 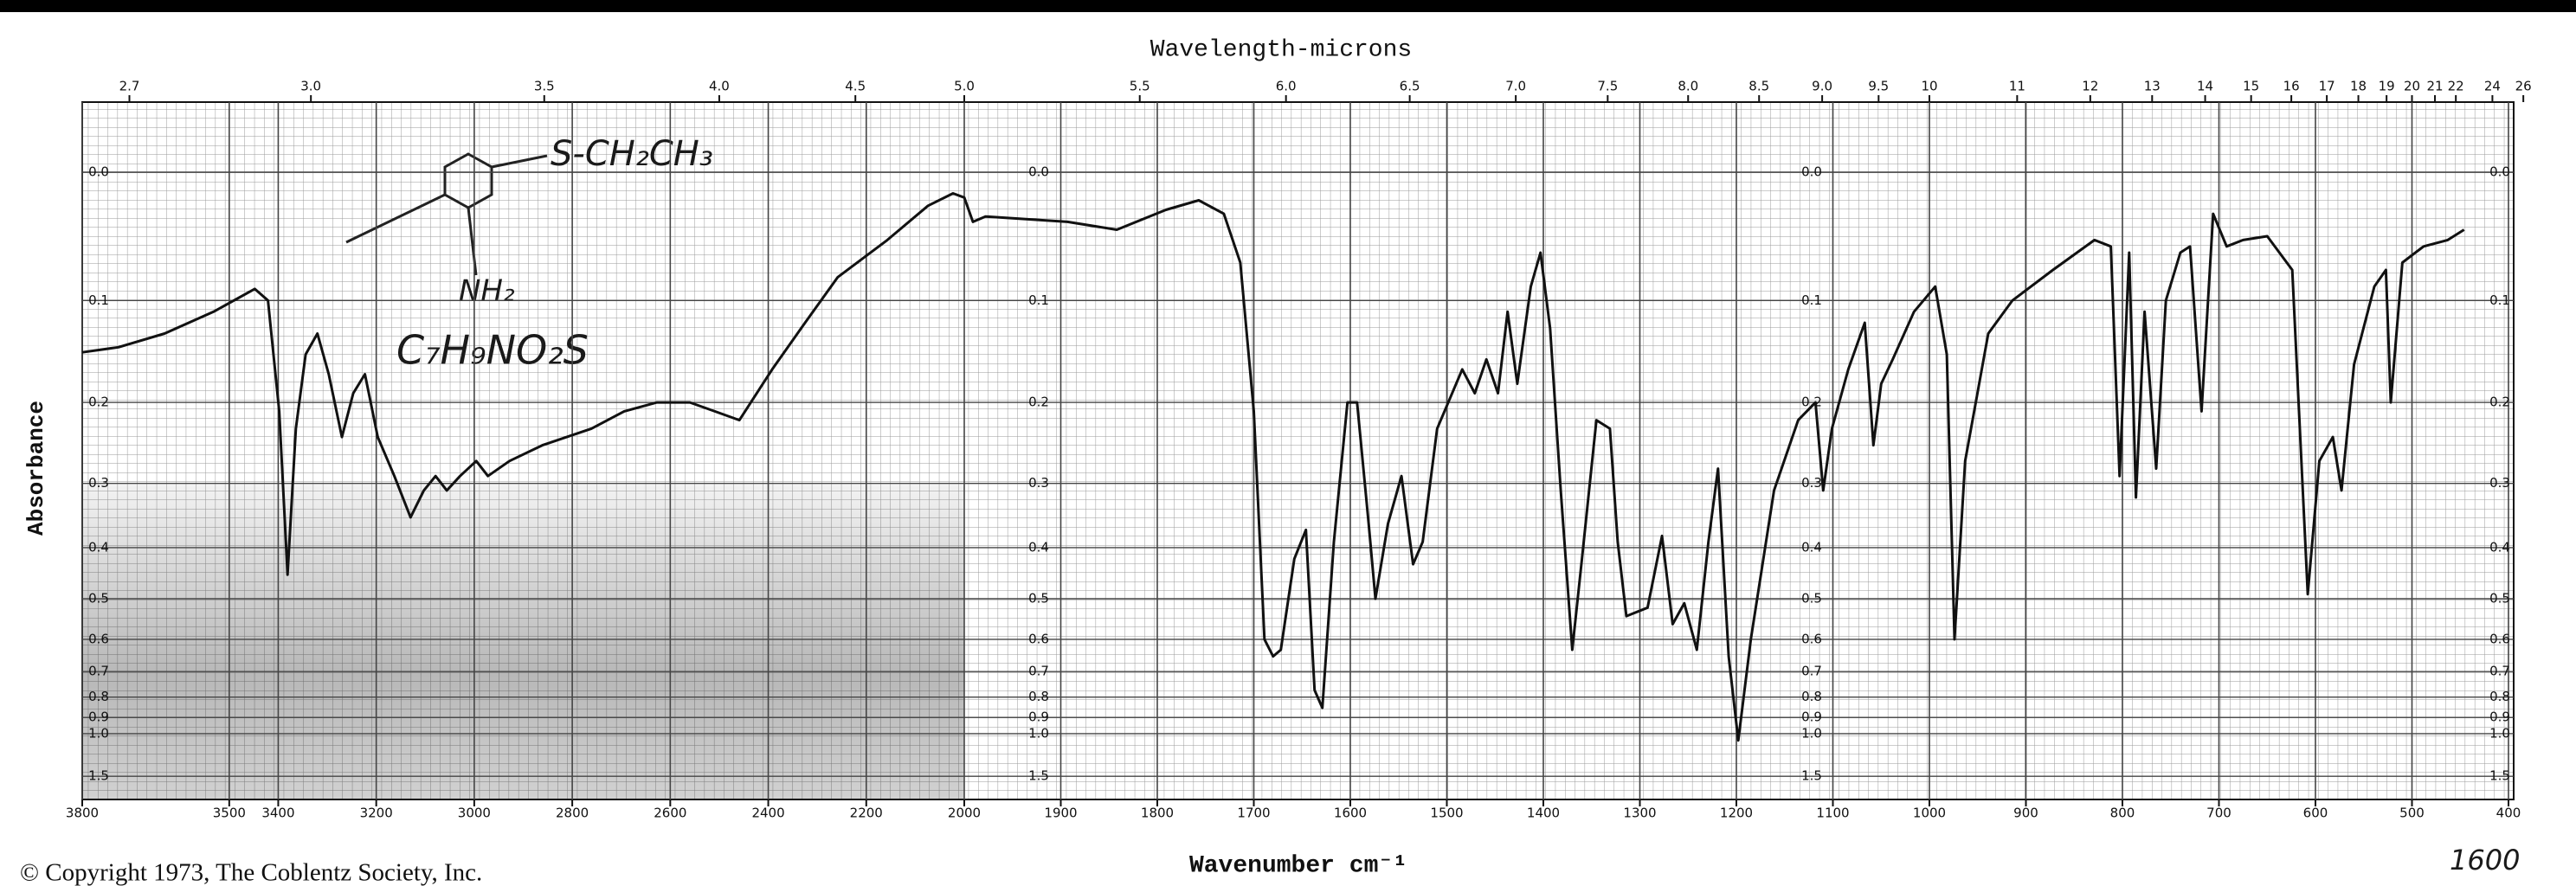 What do you see at coordinates (1736, 813) in the screenshot?
I see `x-tick-label: 1200` at bounding box center [1736, 813].